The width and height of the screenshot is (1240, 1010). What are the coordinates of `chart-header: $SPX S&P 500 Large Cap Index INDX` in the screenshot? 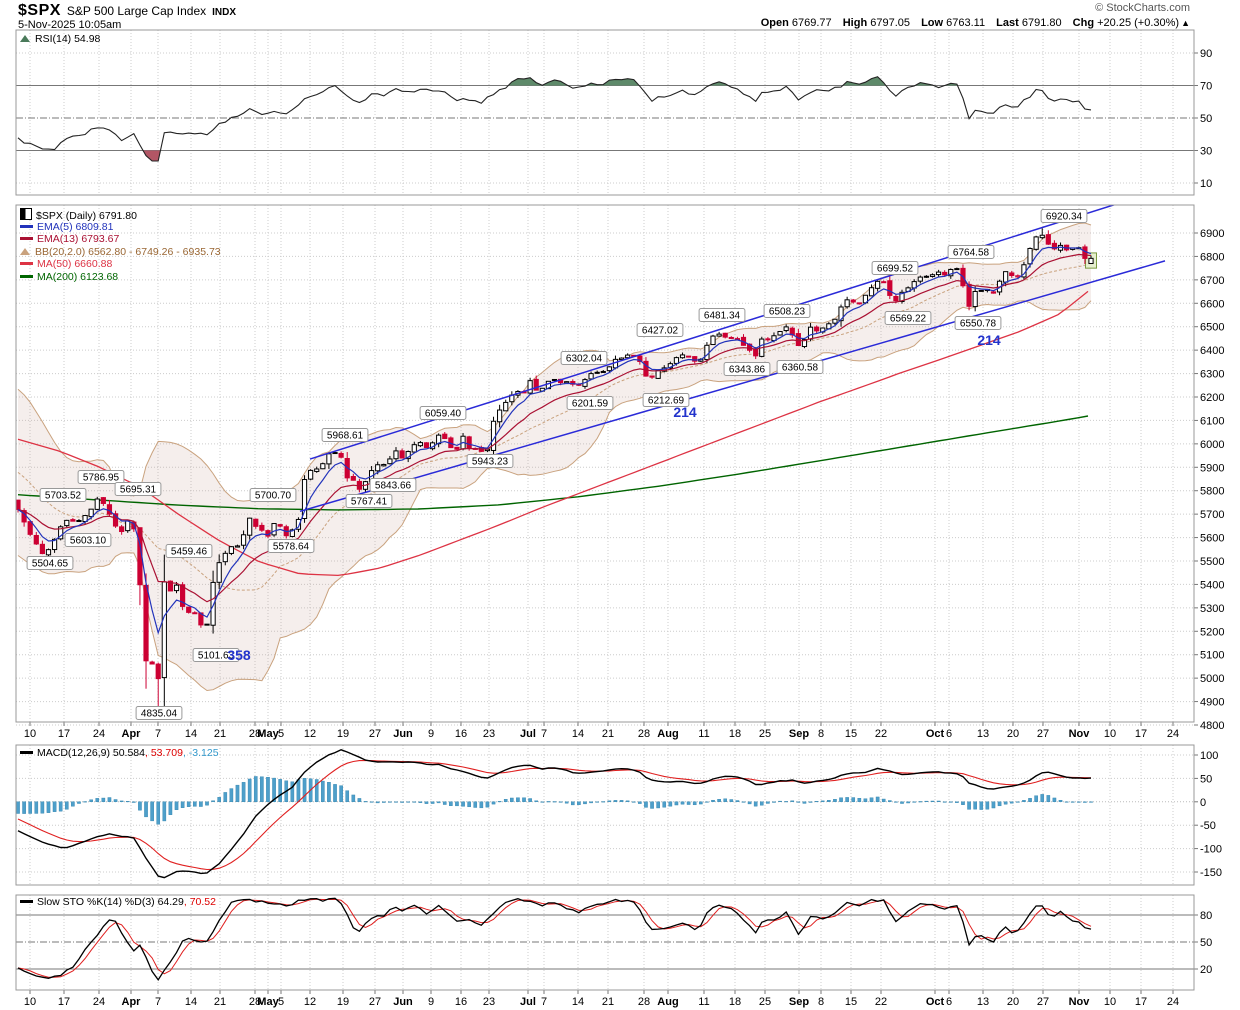 It's located at (127, 11).